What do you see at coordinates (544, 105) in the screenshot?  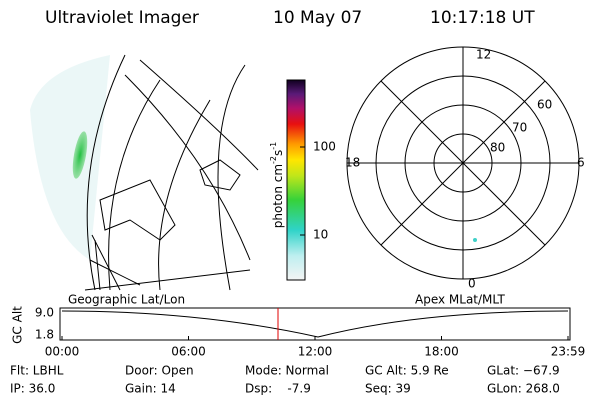 I see `mlat-label: 60` at bounding box center [544, 105].